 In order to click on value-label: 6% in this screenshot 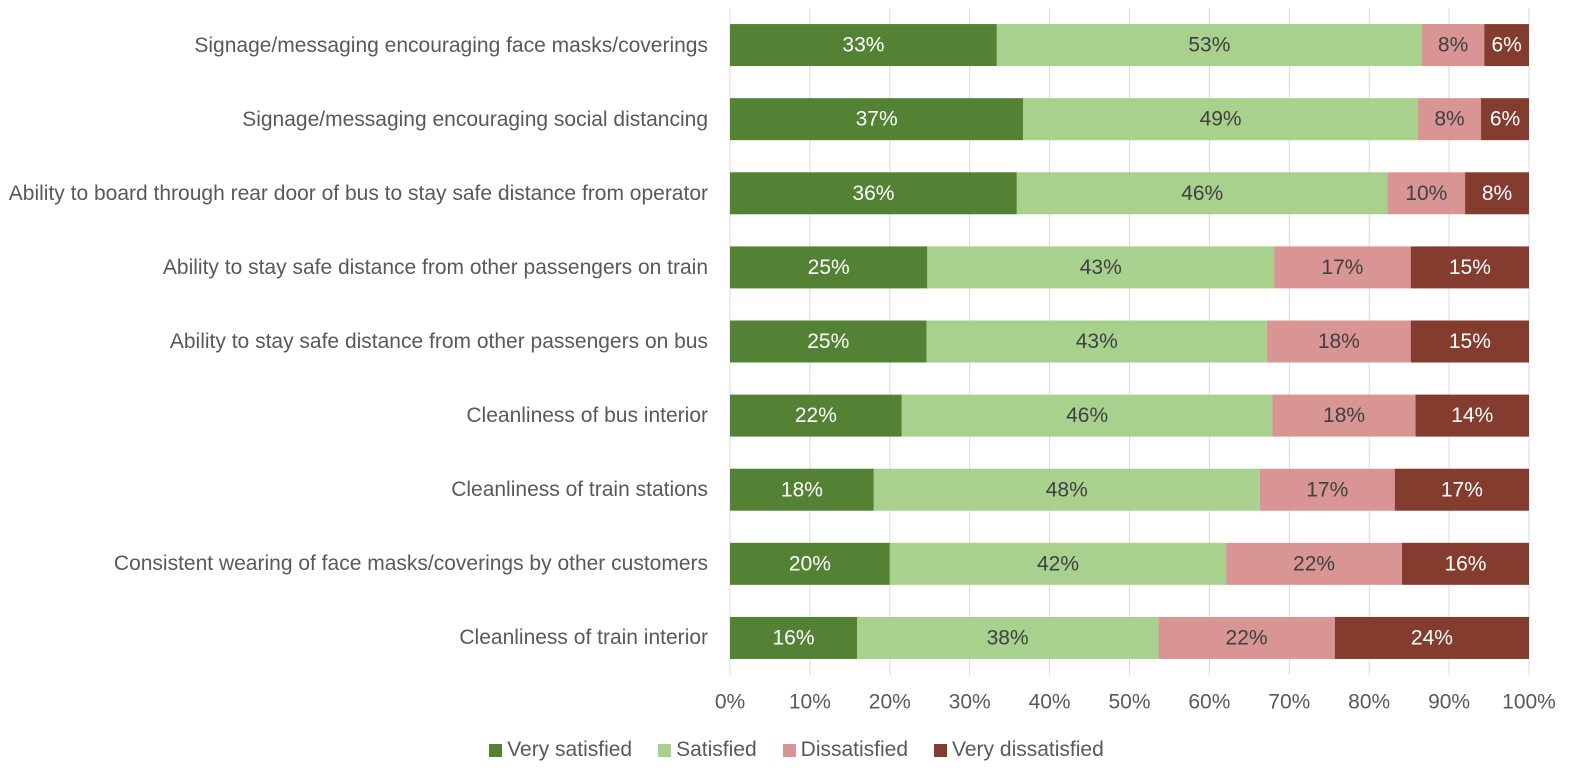, I will do `click(1506, 45)`.